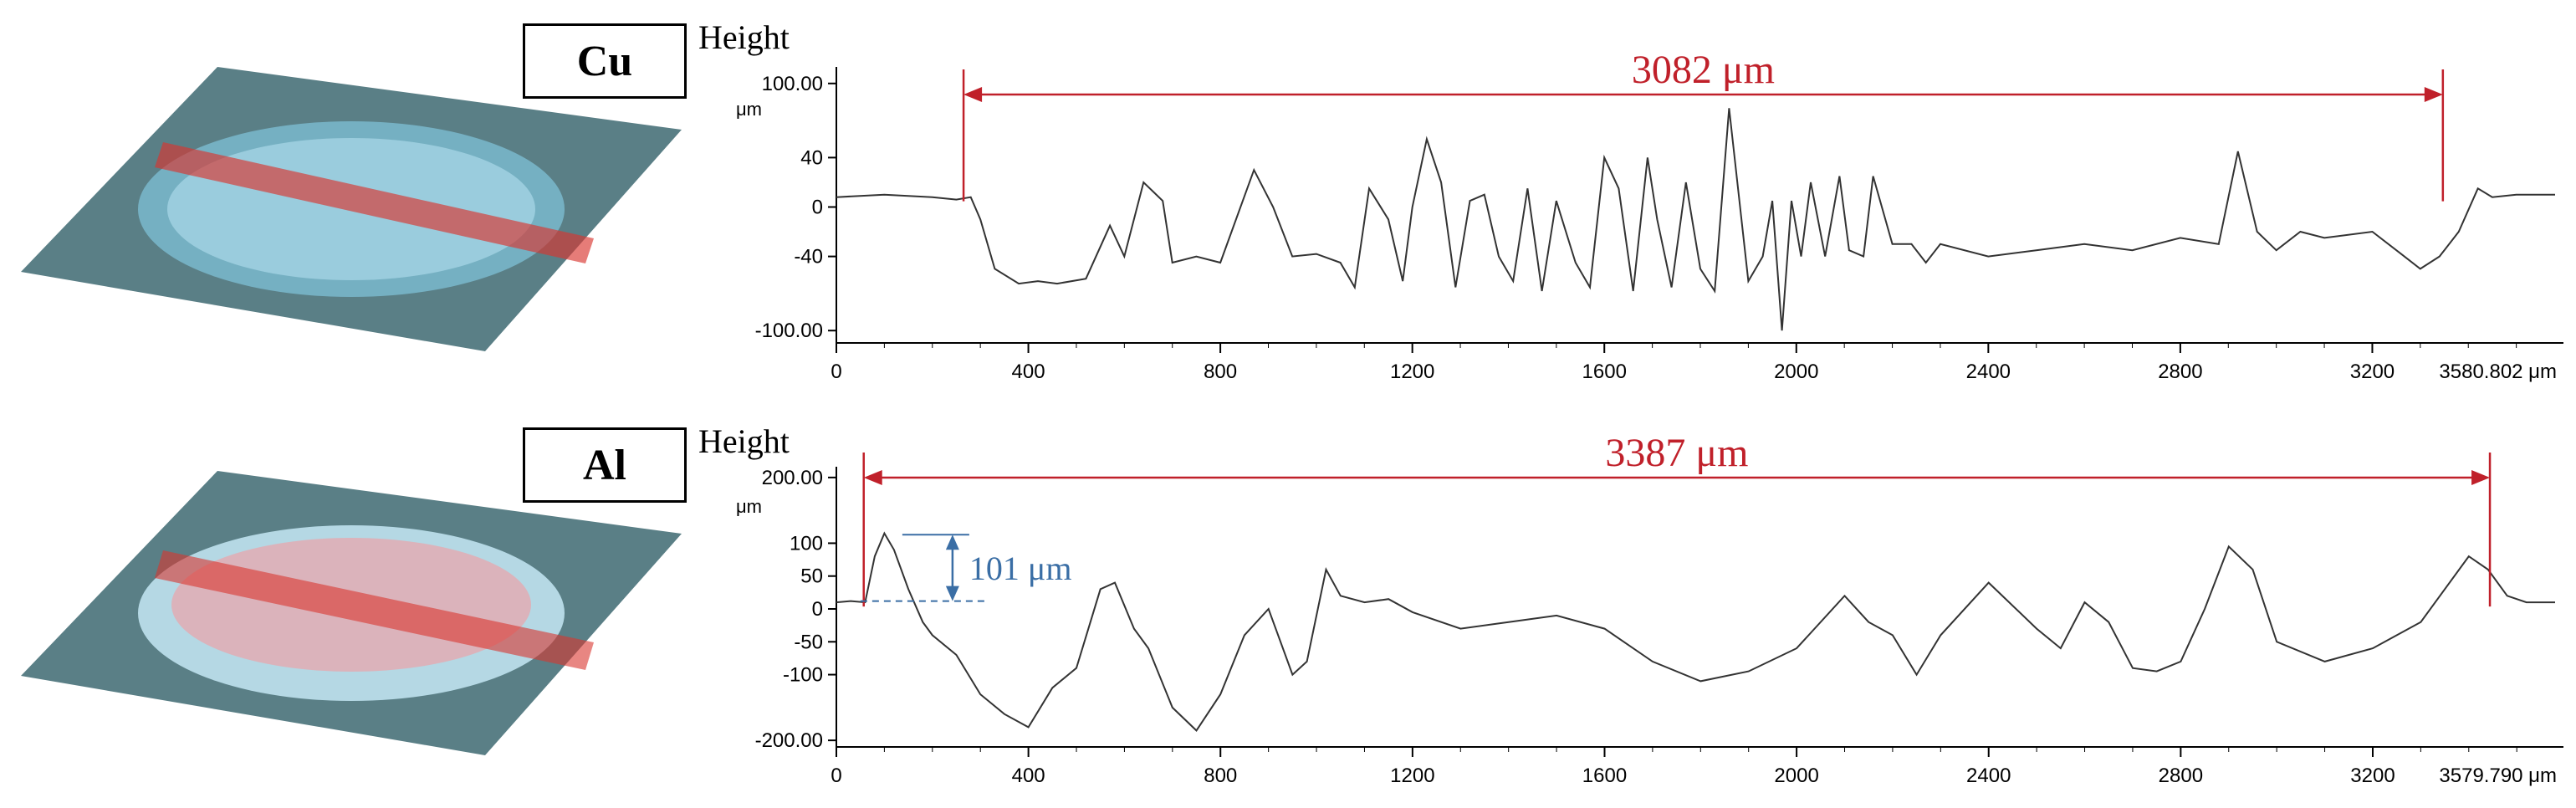 The height and width of the screenshot is (808, 2576). What do you see at coordinates (952, 593) in the screenshot?
I see `peak-arrowhead-bottom` at bounding box center [952, 593].